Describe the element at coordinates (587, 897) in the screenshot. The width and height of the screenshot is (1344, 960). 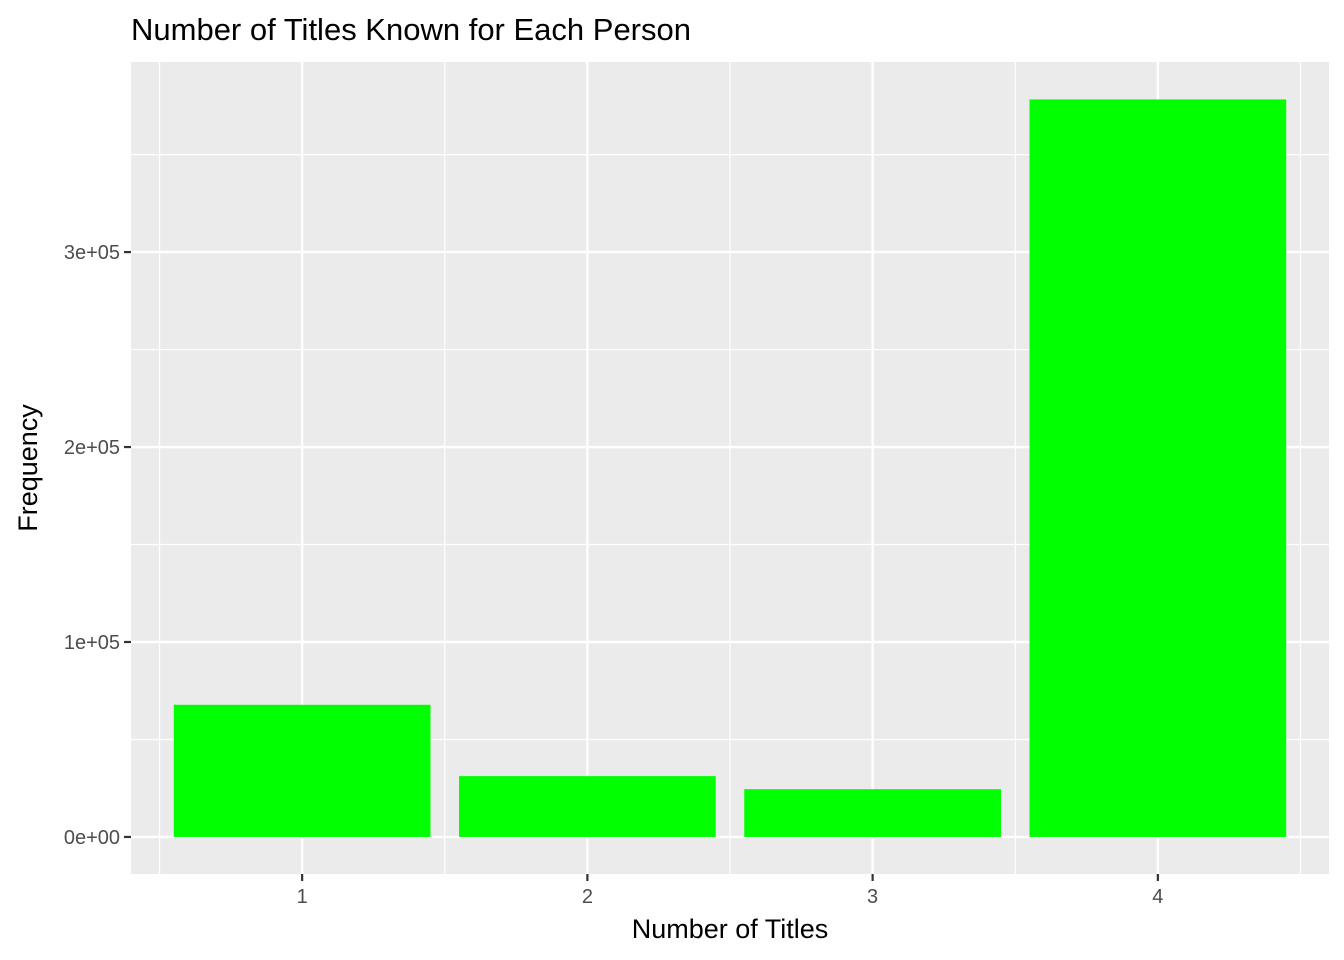
I see `x-tick-label: 2` at that location.